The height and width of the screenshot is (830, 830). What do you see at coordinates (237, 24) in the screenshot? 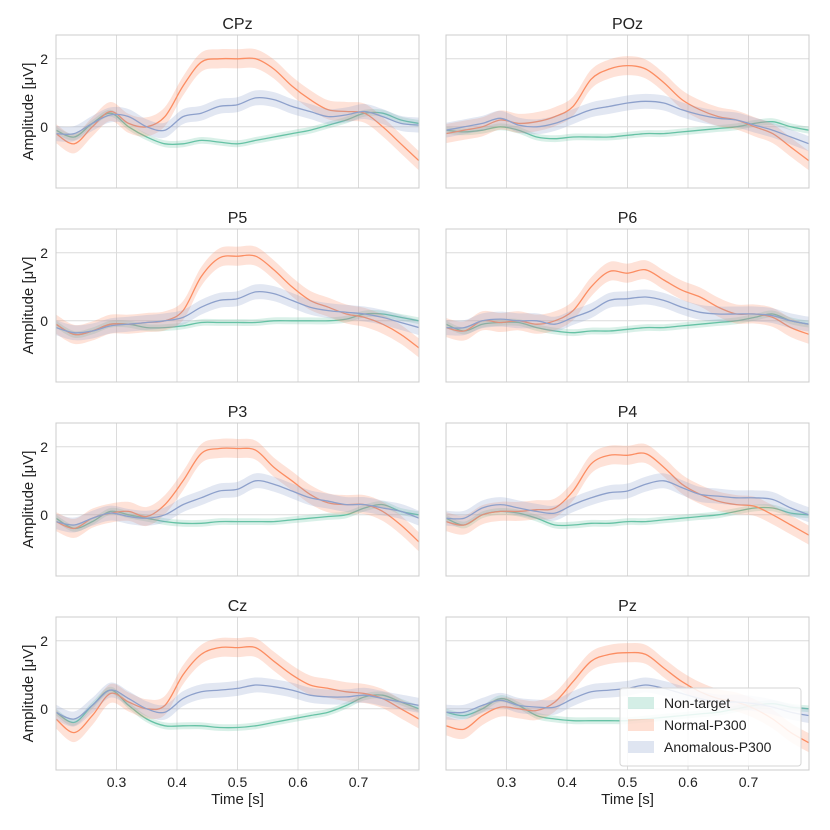
I see `panel-title: CPz` at bounding box center [237, 24].